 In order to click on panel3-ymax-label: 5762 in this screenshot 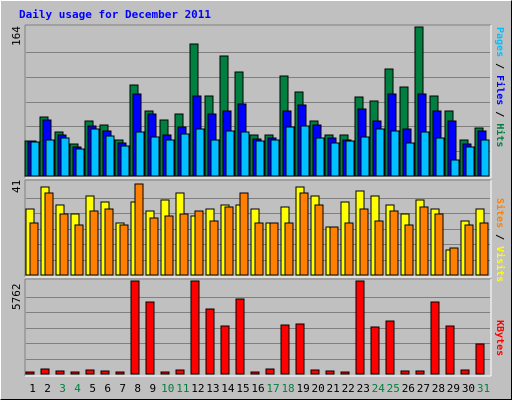, I will do `click(16, 297)`.